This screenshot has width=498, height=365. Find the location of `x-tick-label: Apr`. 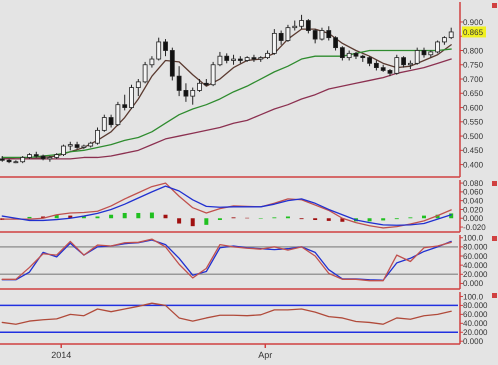

x-tick-label: Apr is located at coordinates (265, 355).